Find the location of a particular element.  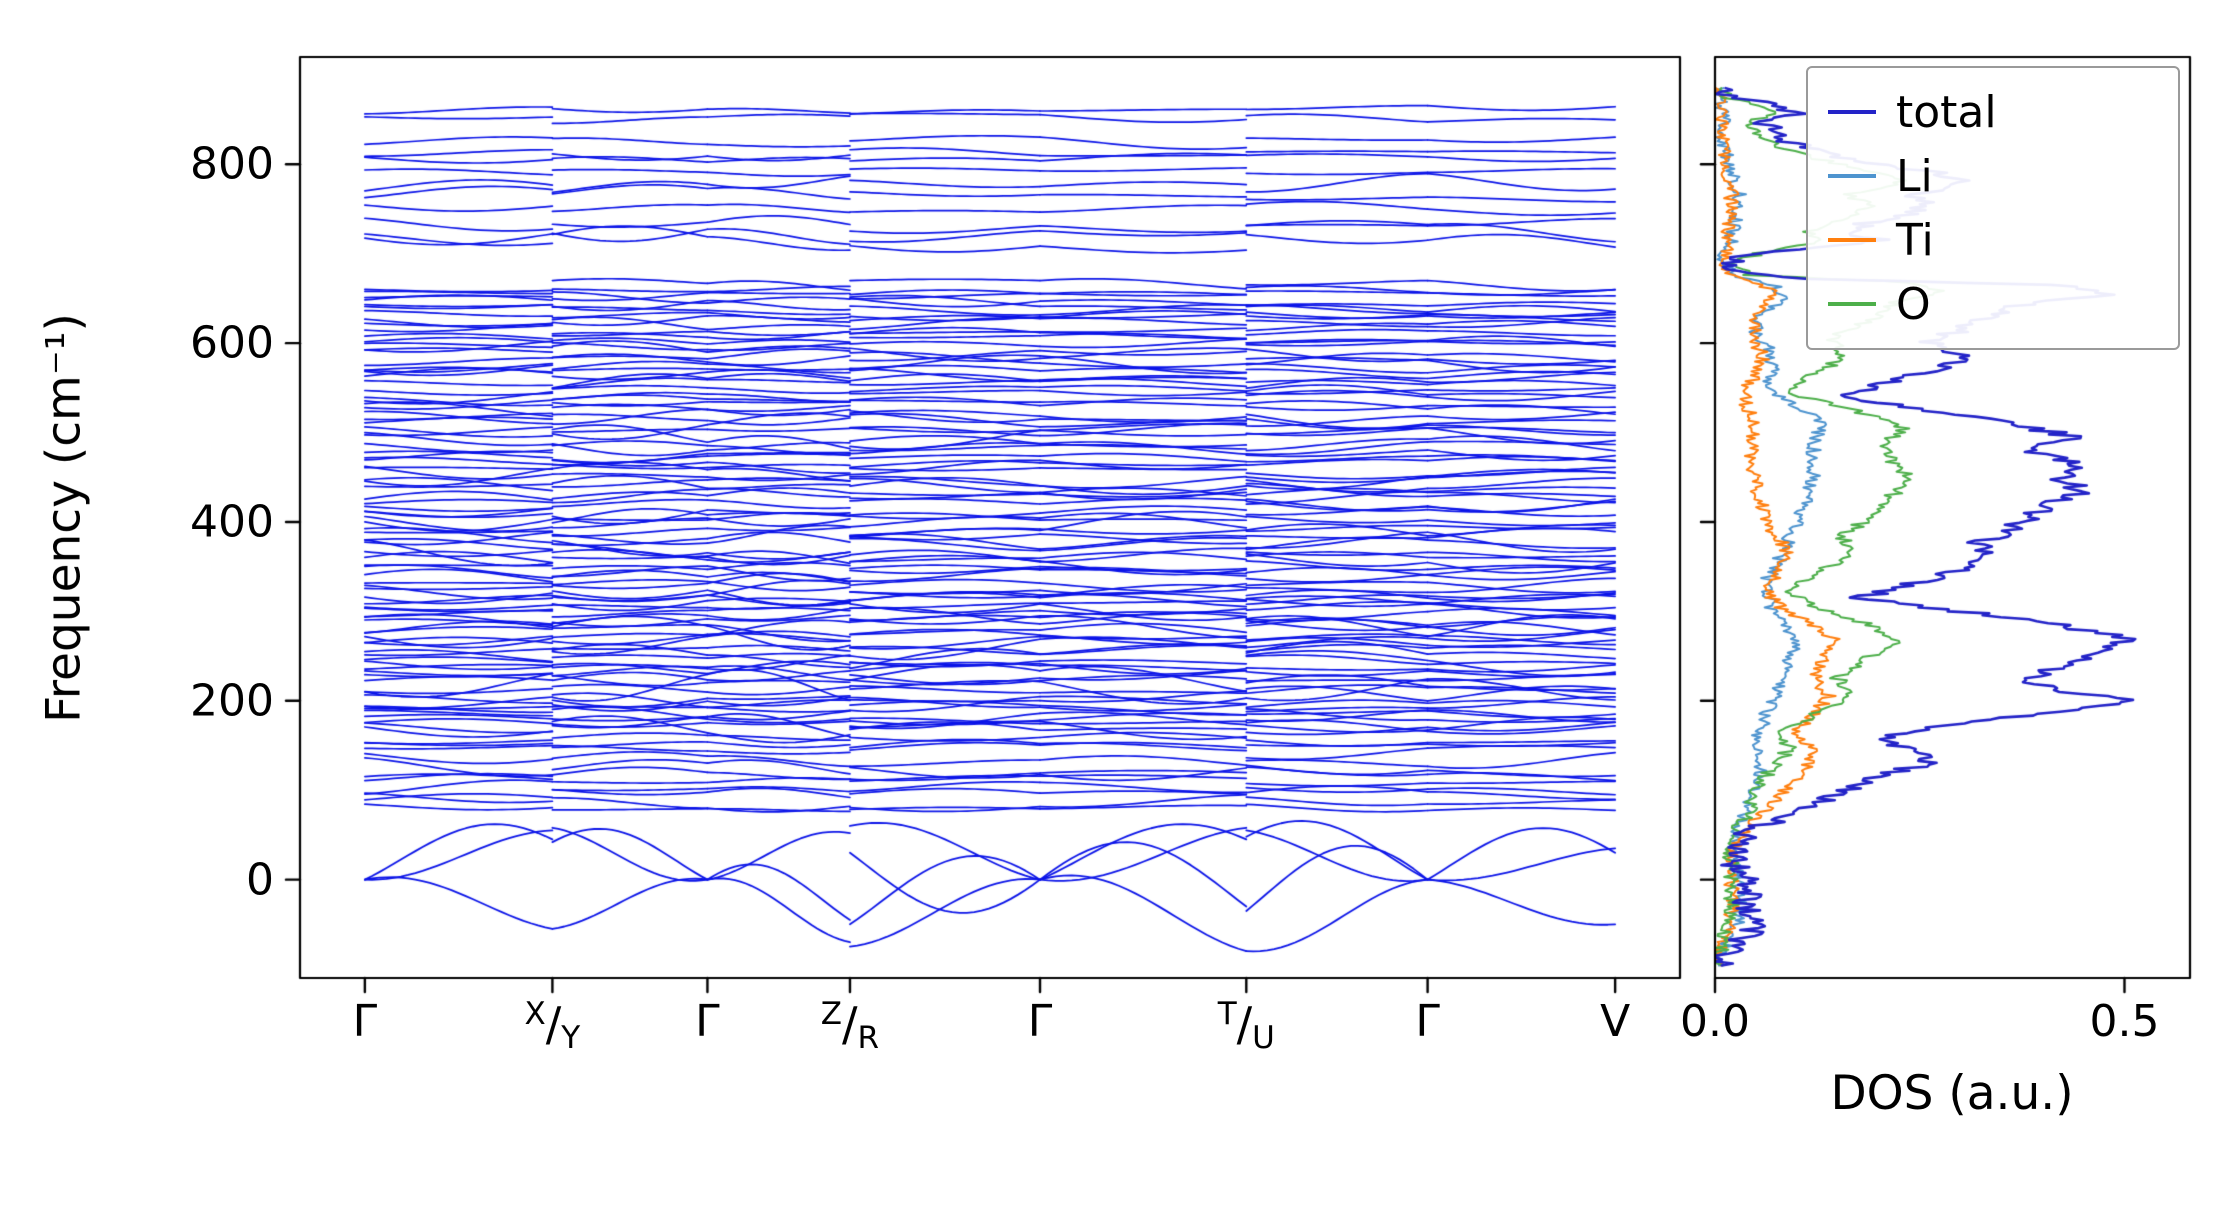

legend-item-total: total is located at coordinates (1993, 112).